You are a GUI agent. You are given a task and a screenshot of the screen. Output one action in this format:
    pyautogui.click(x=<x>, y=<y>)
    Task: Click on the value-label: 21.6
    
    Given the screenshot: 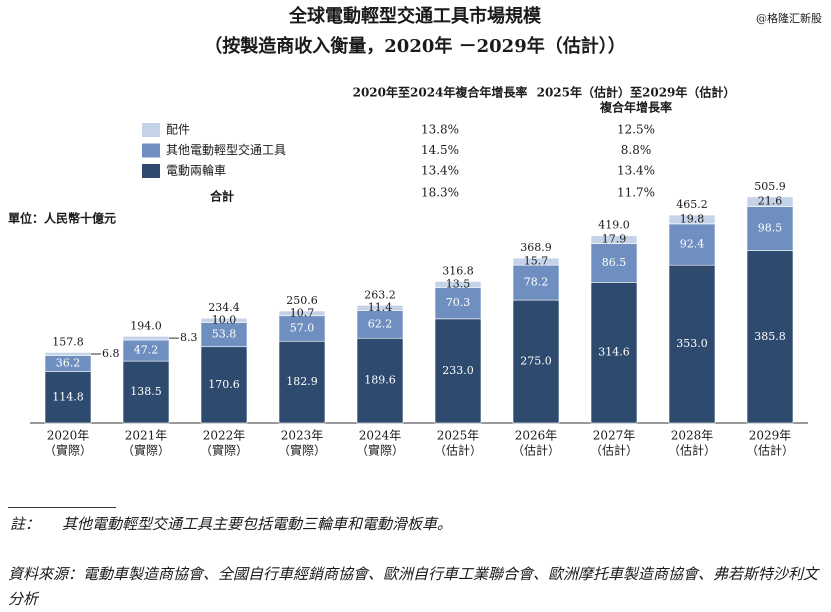 What is the action you would take?
    pyautogui.click(x=770, y=201)
    